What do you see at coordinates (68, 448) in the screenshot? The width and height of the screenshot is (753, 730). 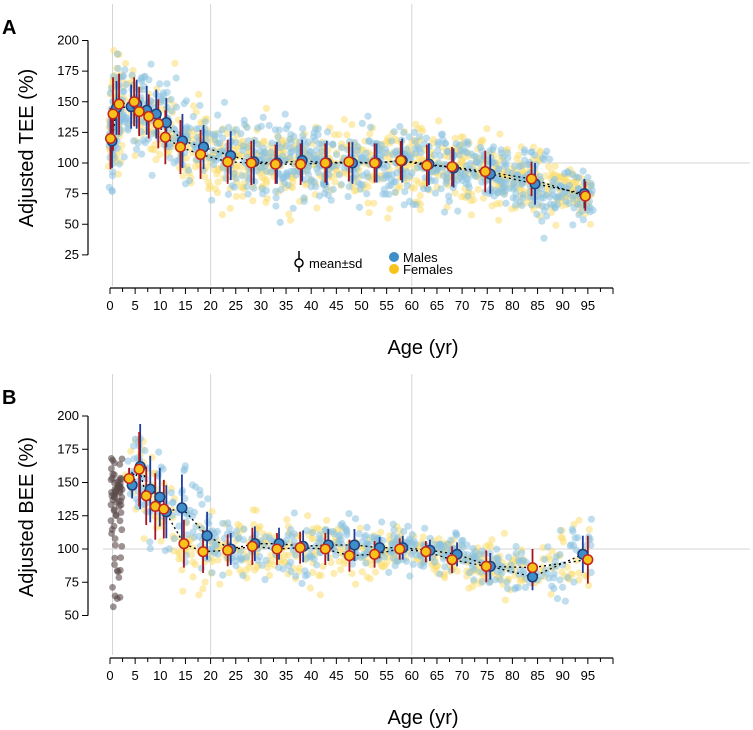 I see `y-tick-label: 175` at bounding box center [68, 448].